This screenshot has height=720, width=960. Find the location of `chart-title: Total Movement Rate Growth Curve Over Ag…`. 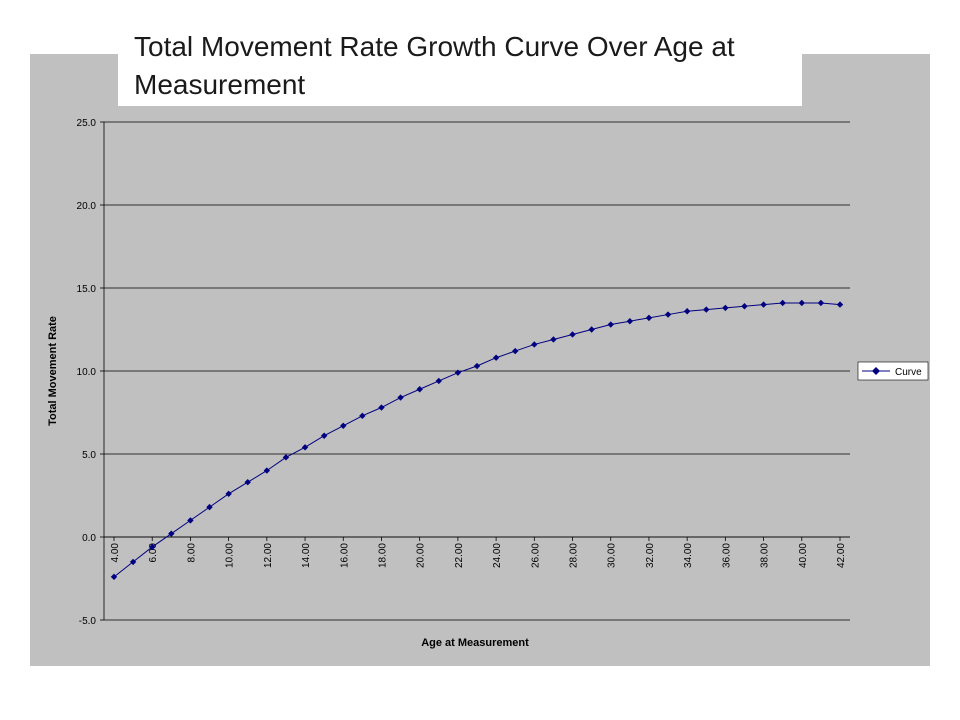

chart-title: Total Movement Rate Growth Curve Over Ag… is located at coordinates (460, 64).